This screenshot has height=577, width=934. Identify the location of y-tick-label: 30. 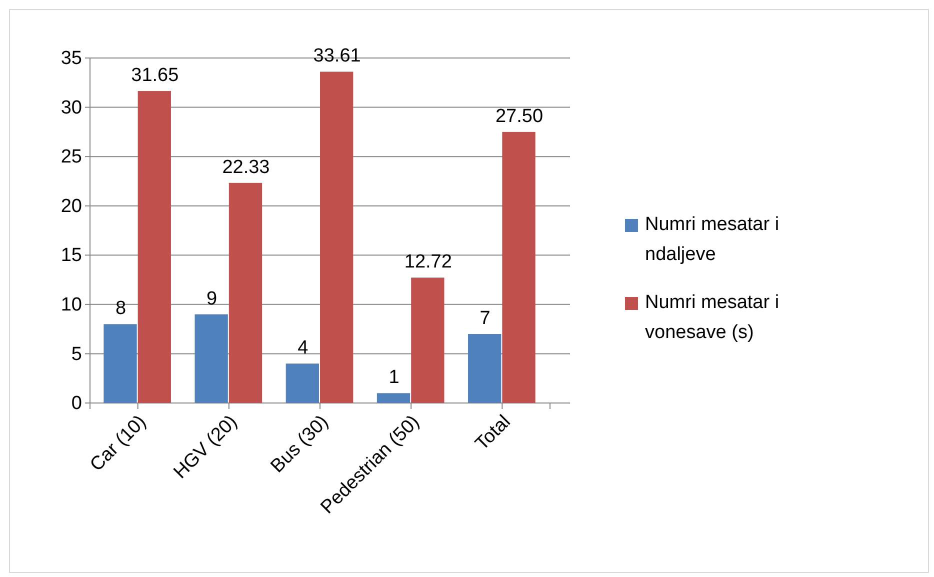
(71, 107).